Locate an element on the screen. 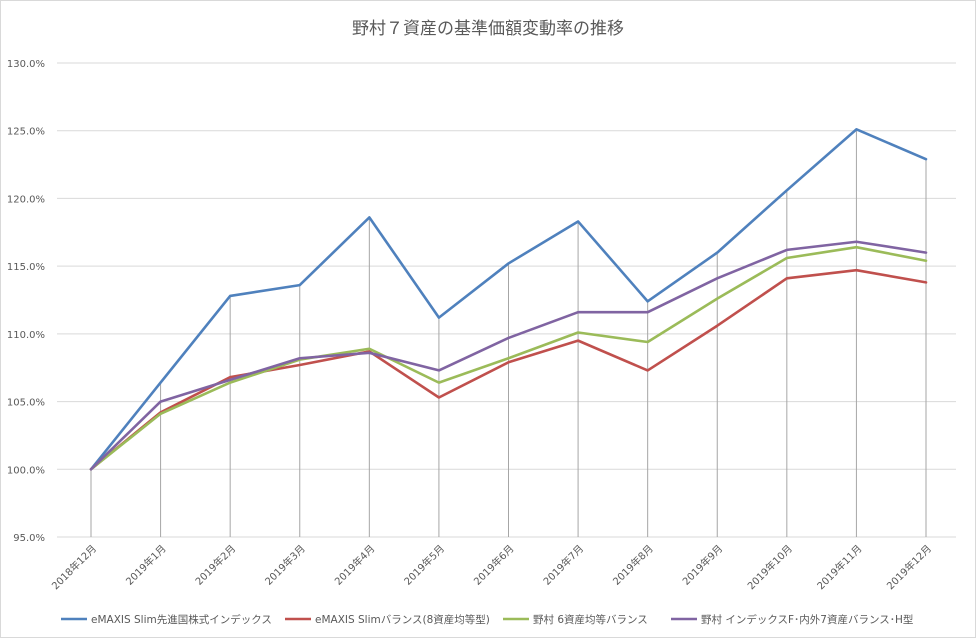  x-tick-label: 2019年4月 is located at coordinates (355, 565).